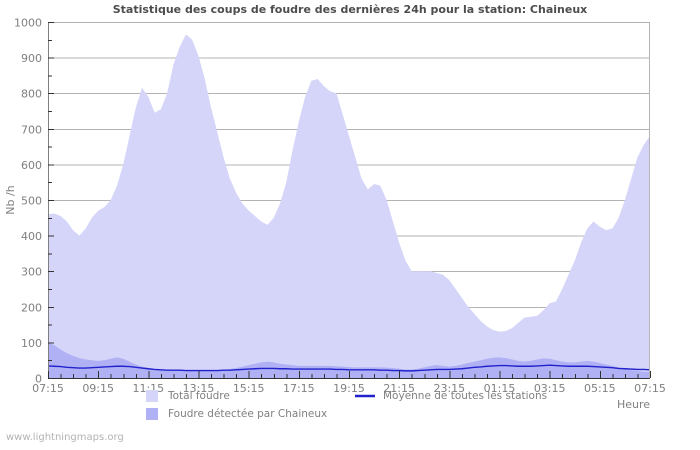 The height and width of the screenshot is (450, 700). Describe the element at coordinates (31, 307) in the screenshot. I see `svg-text: 200` at that location.